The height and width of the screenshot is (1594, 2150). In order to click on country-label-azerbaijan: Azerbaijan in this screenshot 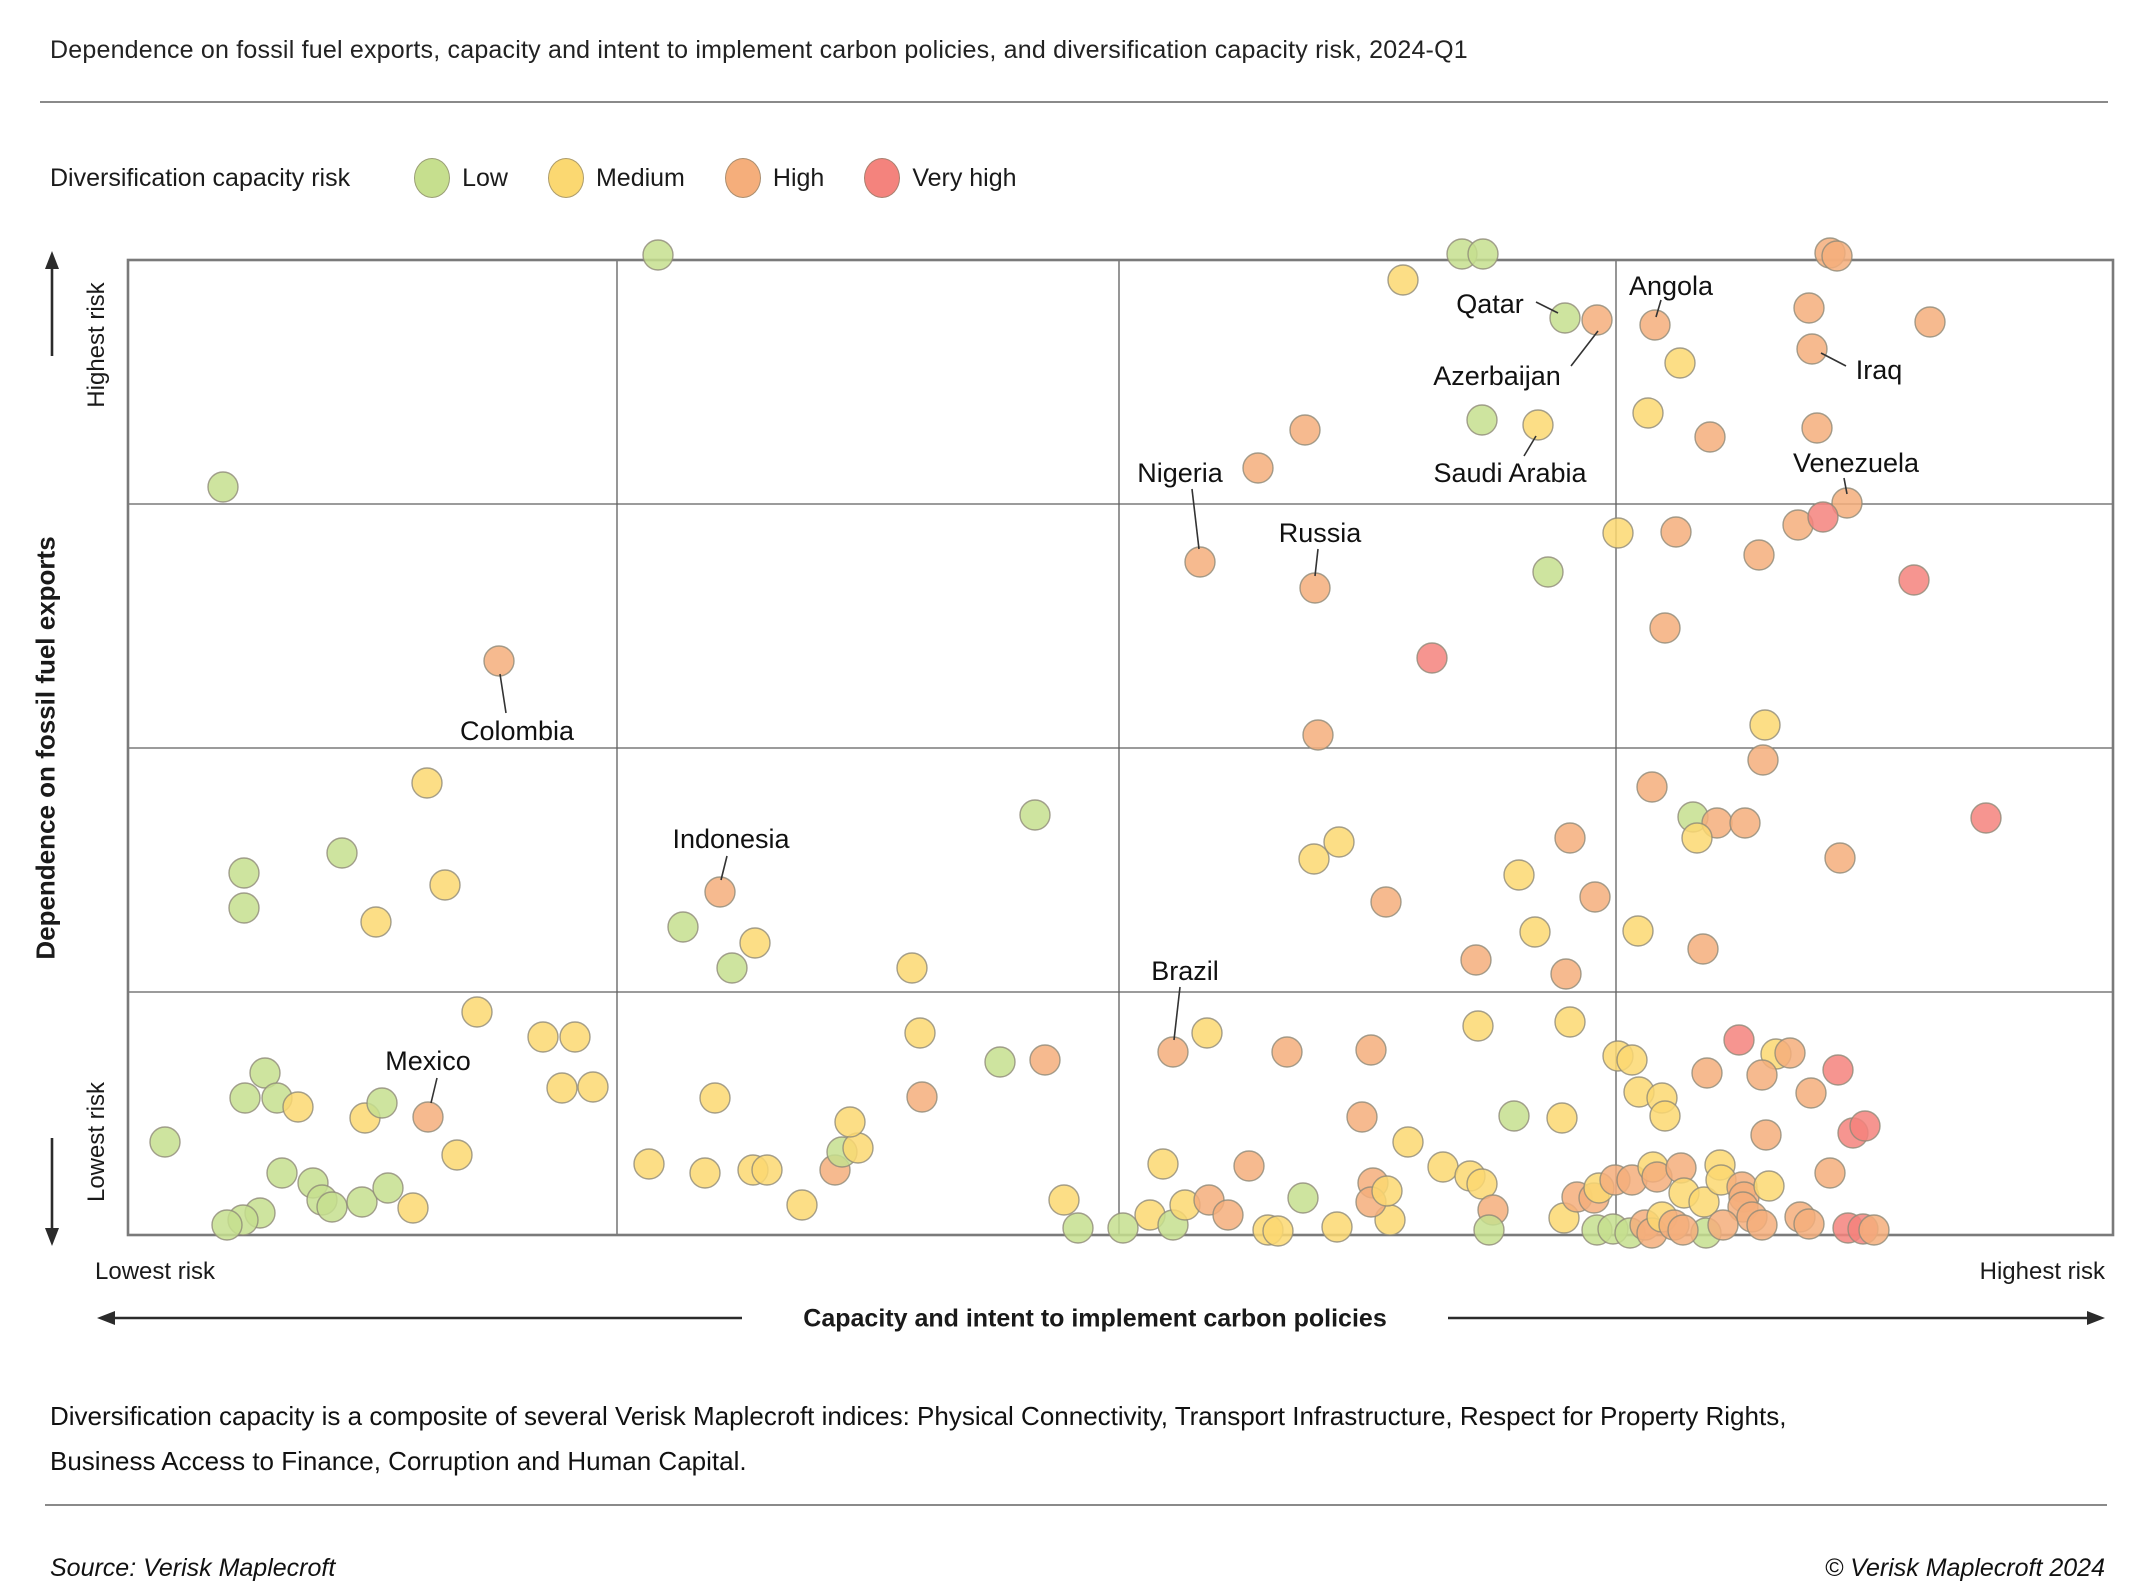, I will do `click(1497, 376)`.